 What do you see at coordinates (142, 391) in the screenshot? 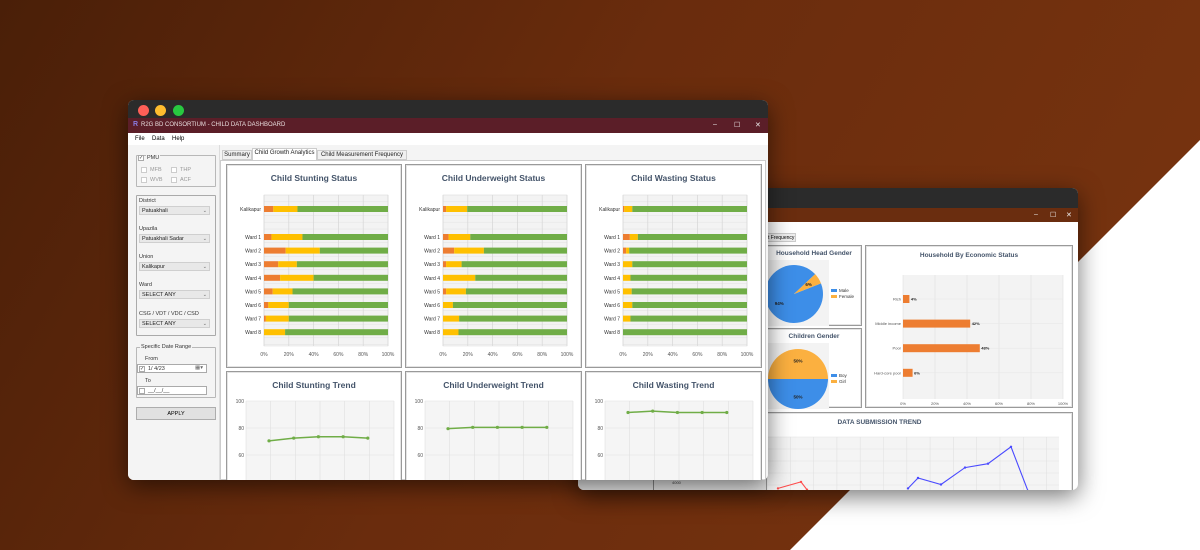
I see `to-date-checkbox` at bounding box center [142, 391].